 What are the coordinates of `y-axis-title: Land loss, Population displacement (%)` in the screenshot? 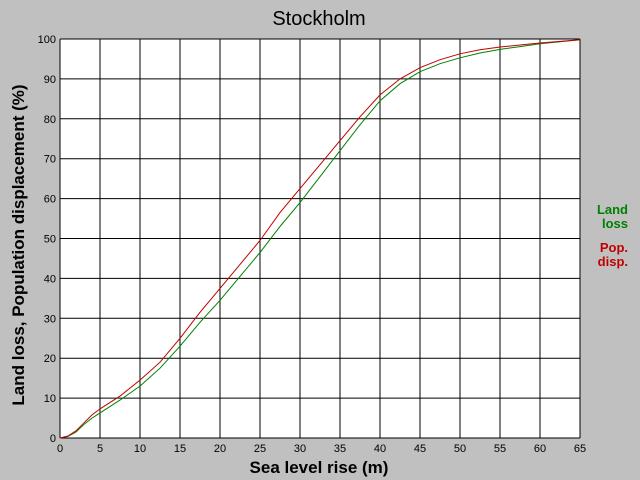 It's located at (18, 244).